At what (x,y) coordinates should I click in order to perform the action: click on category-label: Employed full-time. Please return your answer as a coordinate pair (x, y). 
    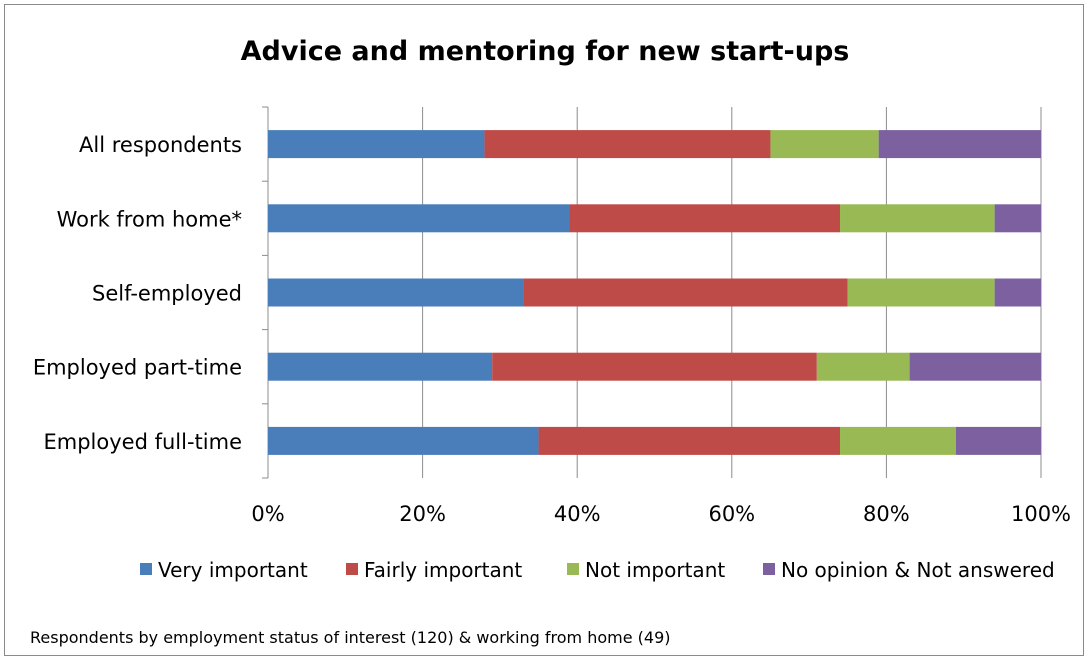
    Looking at the image, I should click on (143, 442).